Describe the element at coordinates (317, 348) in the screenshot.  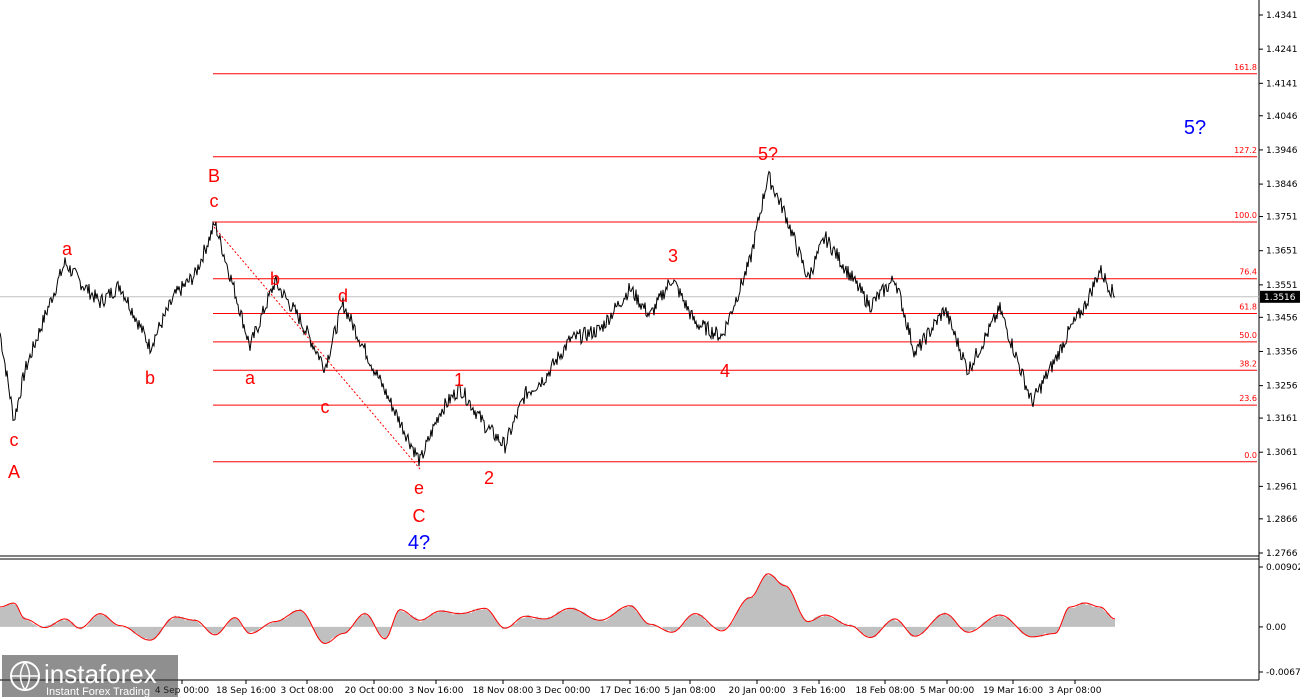
I see `trend-line-dotted` at that location.